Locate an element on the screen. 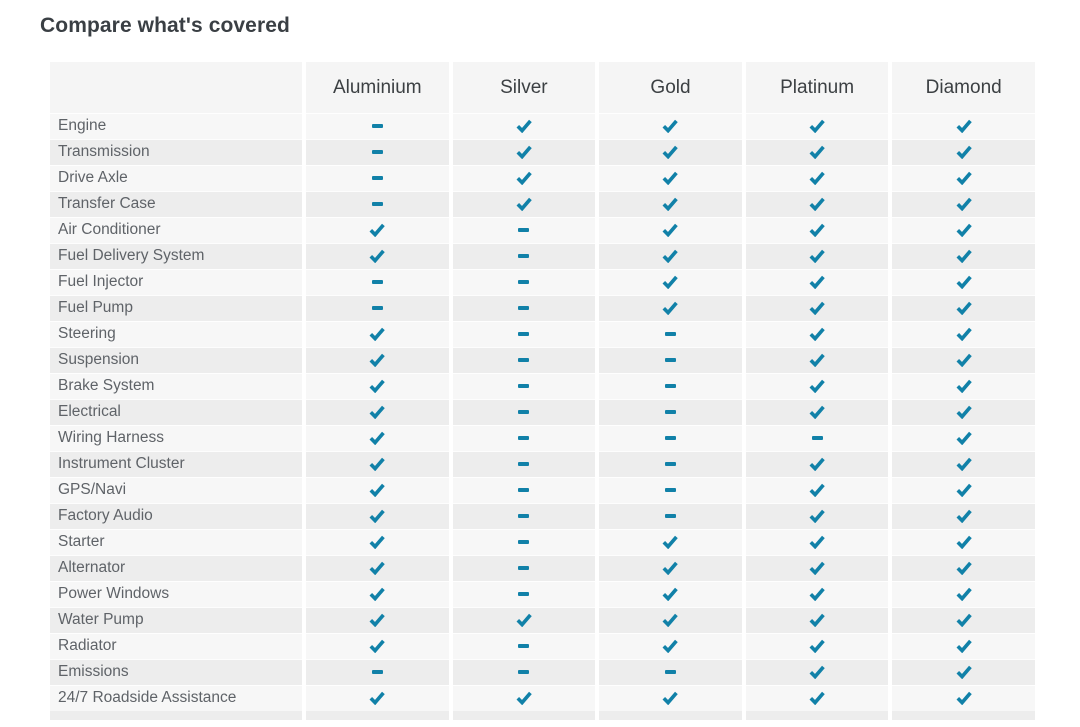  row-label: Power Windows is located at coordinates (114, 593).